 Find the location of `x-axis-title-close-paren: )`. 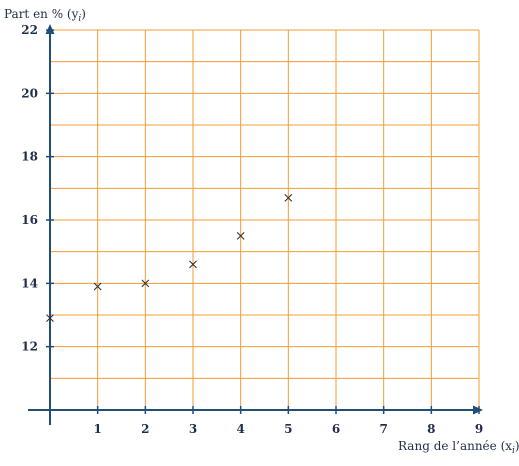

x-axis-title-close-paren: ) is located at coordinates (517, 446).